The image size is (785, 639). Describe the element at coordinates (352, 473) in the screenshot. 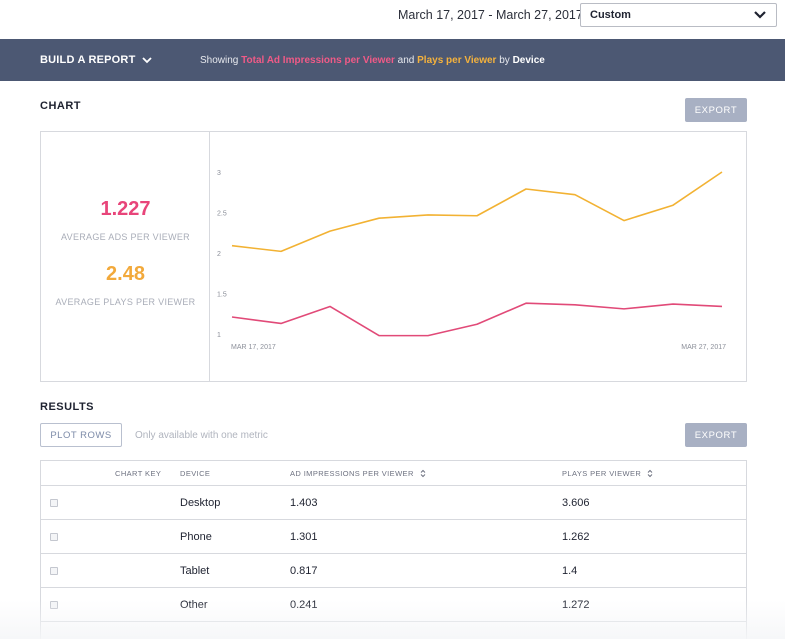

I see `column-header-label: AD IMPRESSIONS PER VIEWER` at that location.